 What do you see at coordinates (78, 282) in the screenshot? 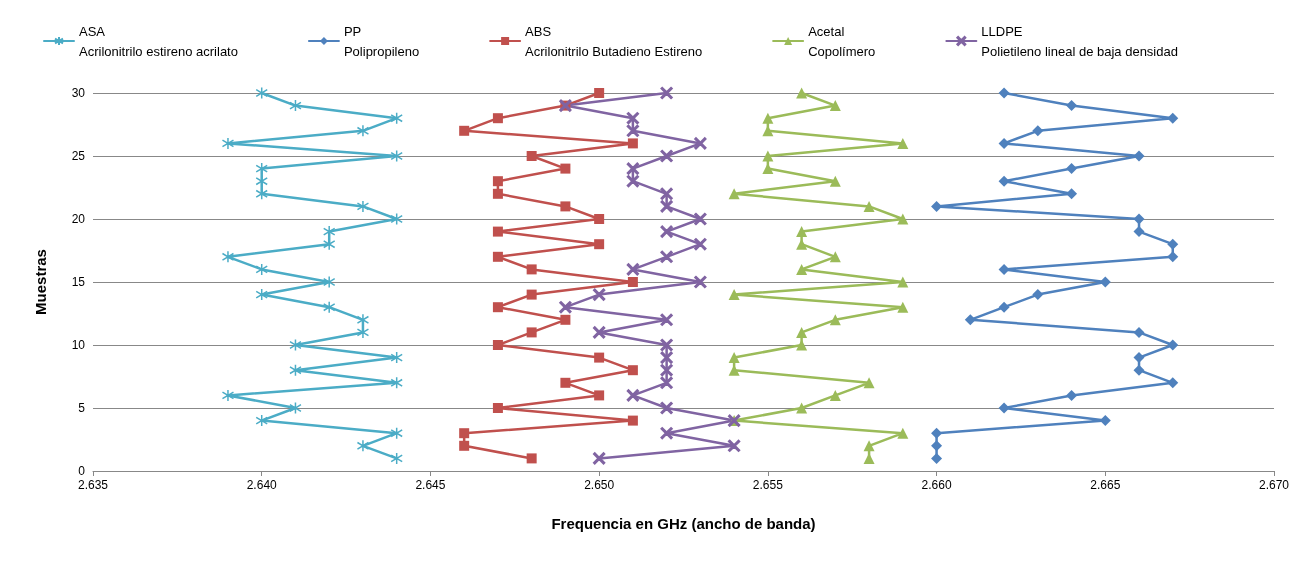
I see `y-tick-label: 15` at bounding box center [78, 282].